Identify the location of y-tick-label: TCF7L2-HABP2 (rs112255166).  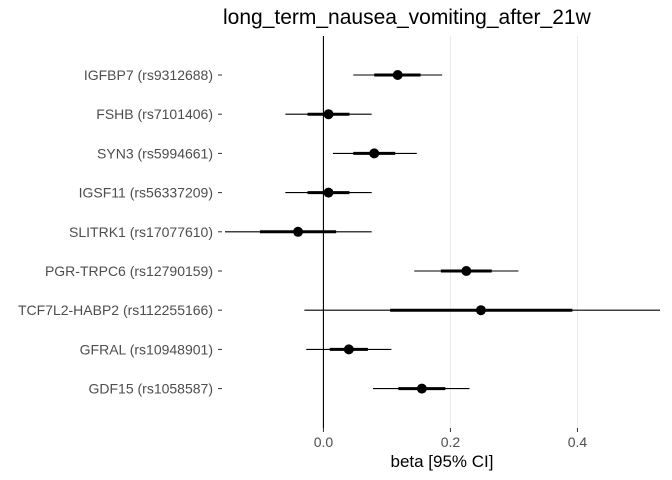
(115, 310).